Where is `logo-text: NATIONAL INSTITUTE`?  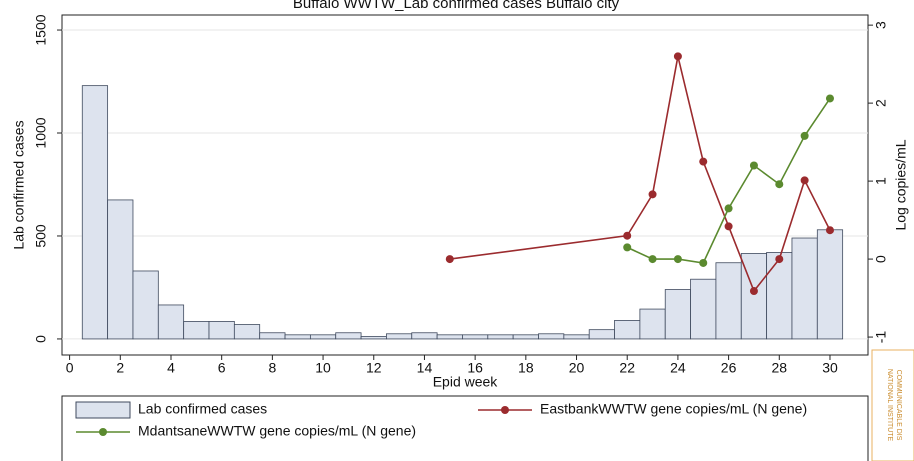 logo-text: NATIONAL INSTITUTE is located at coordinates (889, 405).